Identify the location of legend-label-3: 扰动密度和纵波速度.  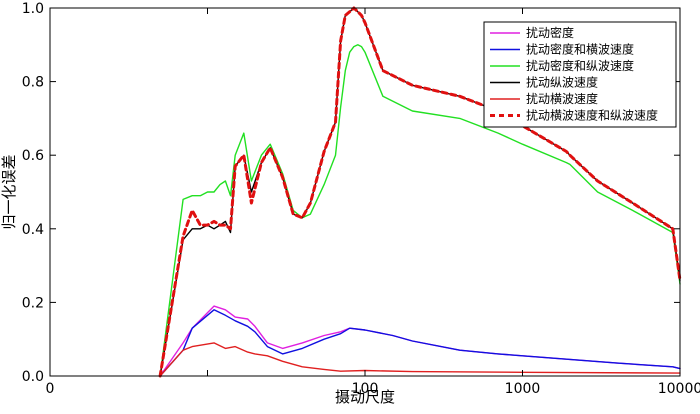
(580, 65).